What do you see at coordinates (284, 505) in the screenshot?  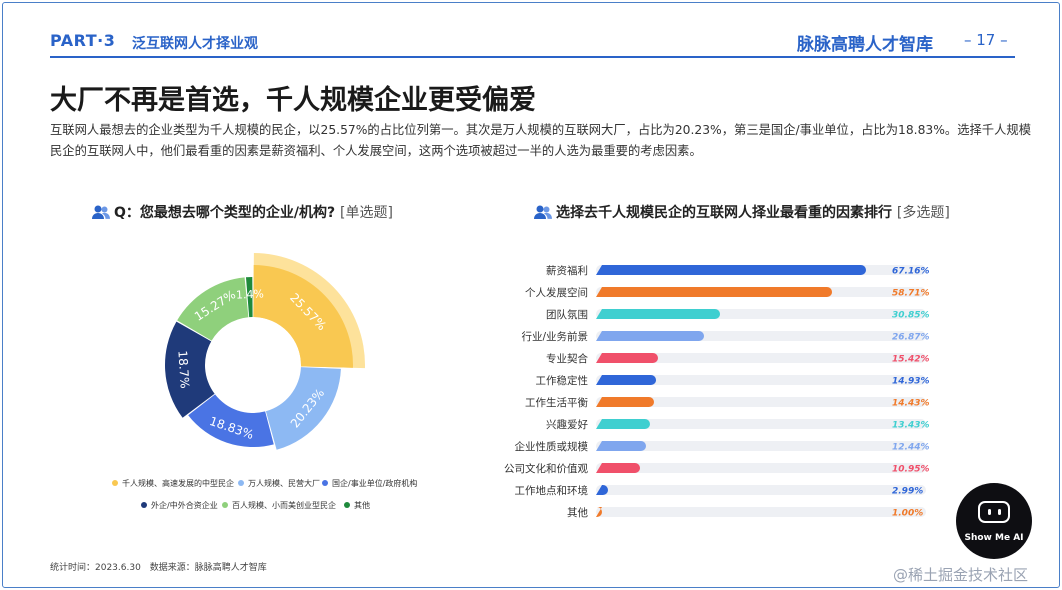 I see `legend-label: 百人规模、小而美创业型民企` at bounding box center [284, 505].